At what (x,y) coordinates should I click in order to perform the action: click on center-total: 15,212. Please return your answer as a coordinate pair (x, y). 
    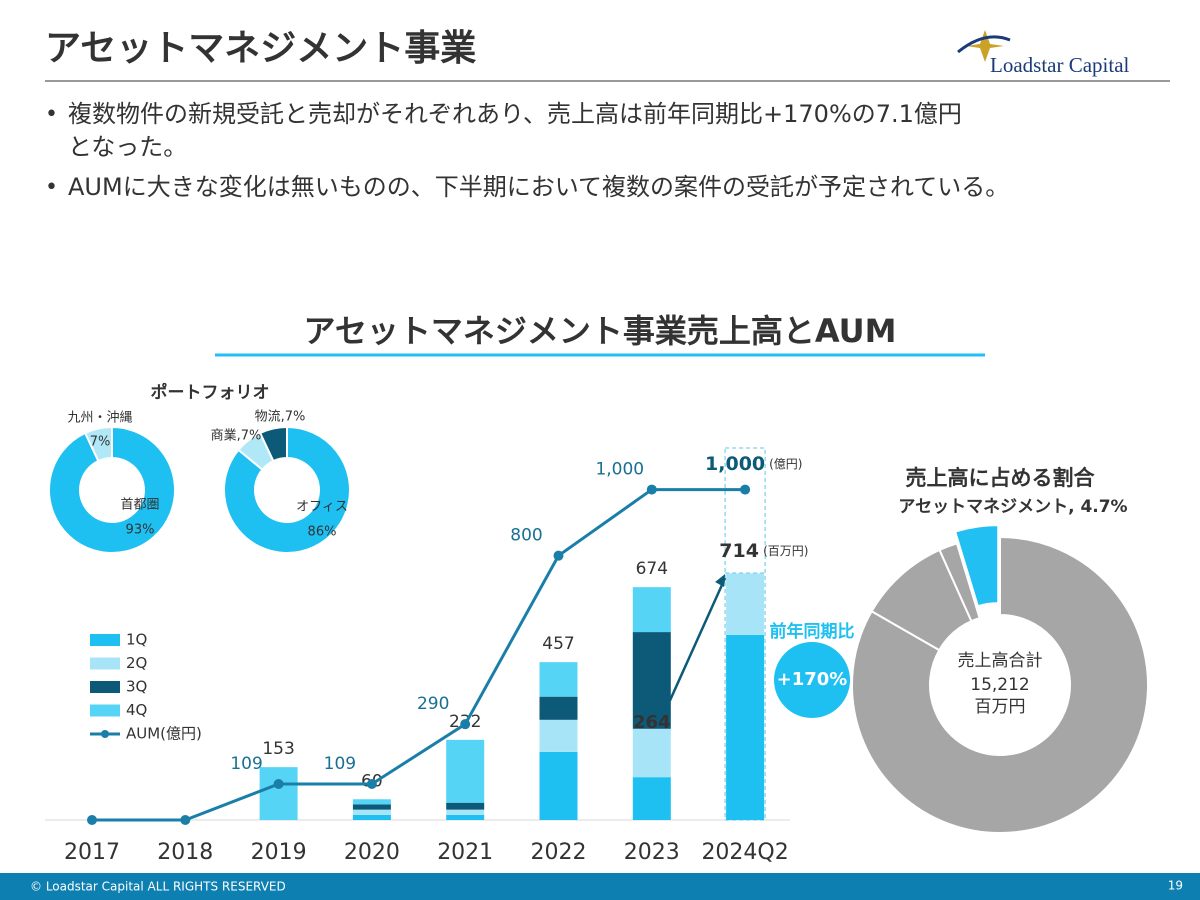
    Looking at the image, I should click on (999, 685).